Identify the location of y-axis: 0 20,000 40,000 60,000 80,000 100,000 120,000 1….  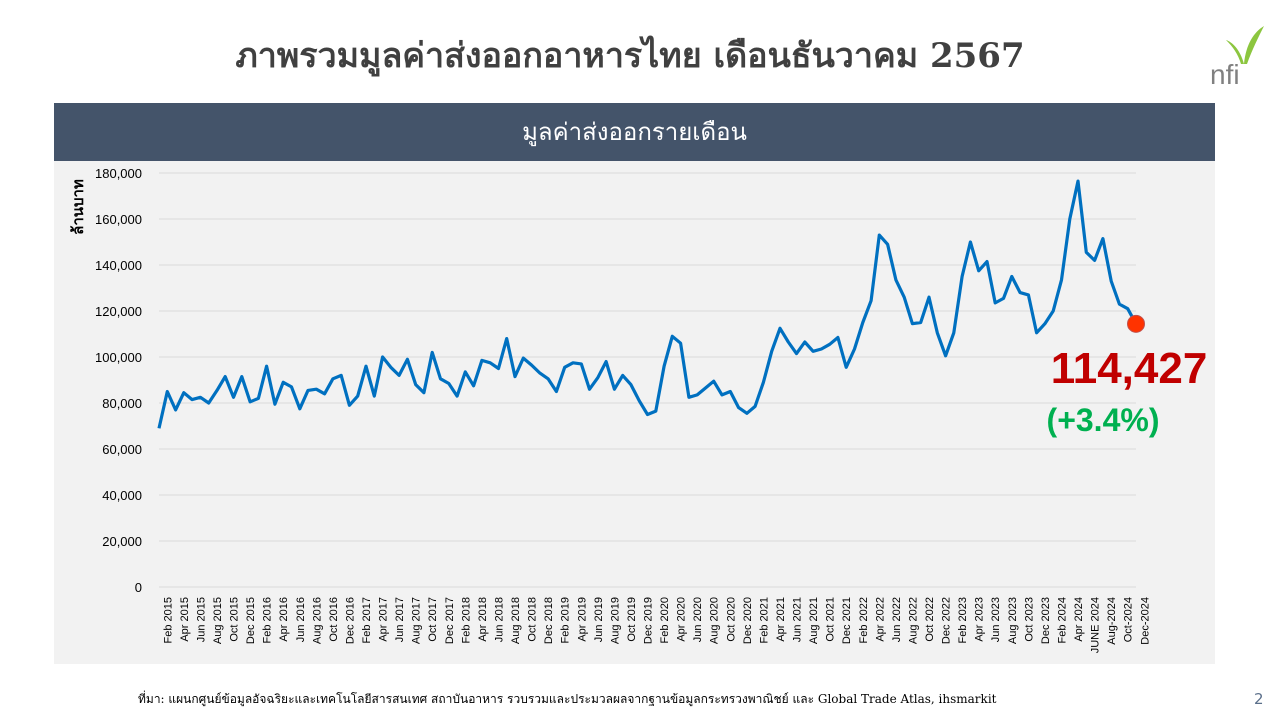
(118, 380).